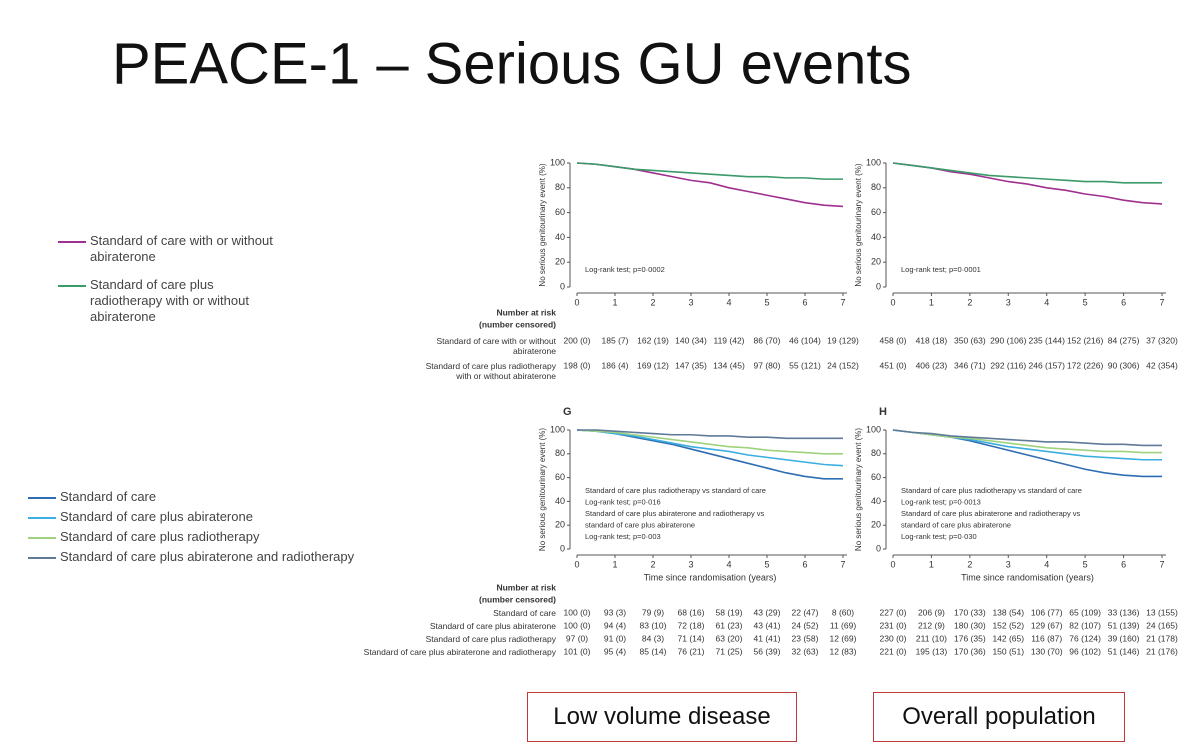 This screenshot has height=754, width=1200. I want to click on risk-cell: 290 (106), so click(1008, 340).